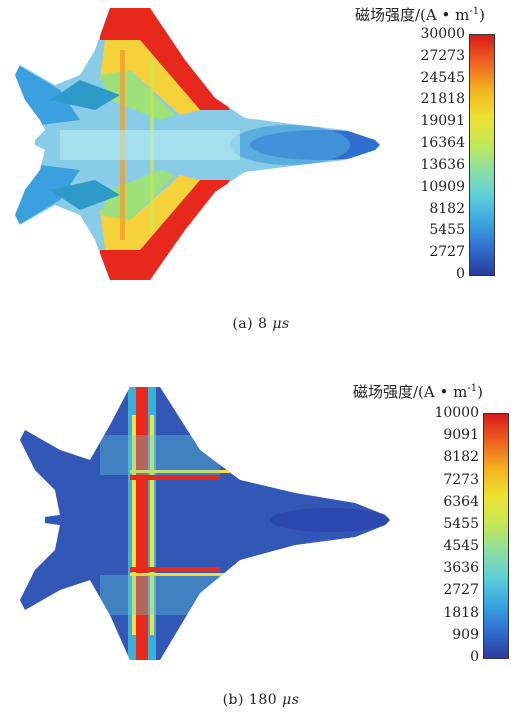 Image resolution: width=522 pixels, height=716 pixels. What do you see at coordinates (461, 479) in the screenshot?
I see `colorbar-tick-label: 7273` at bounding box center [461, 479].